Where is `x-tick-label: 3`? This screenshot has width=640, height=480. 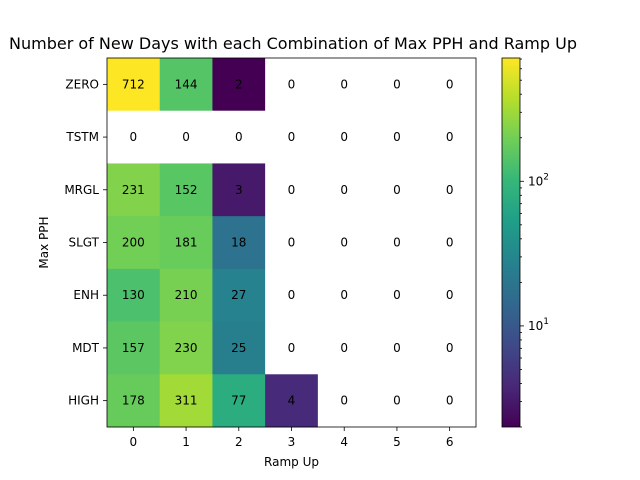
x-tick-label: 3 is located at coordinates (292, 442).